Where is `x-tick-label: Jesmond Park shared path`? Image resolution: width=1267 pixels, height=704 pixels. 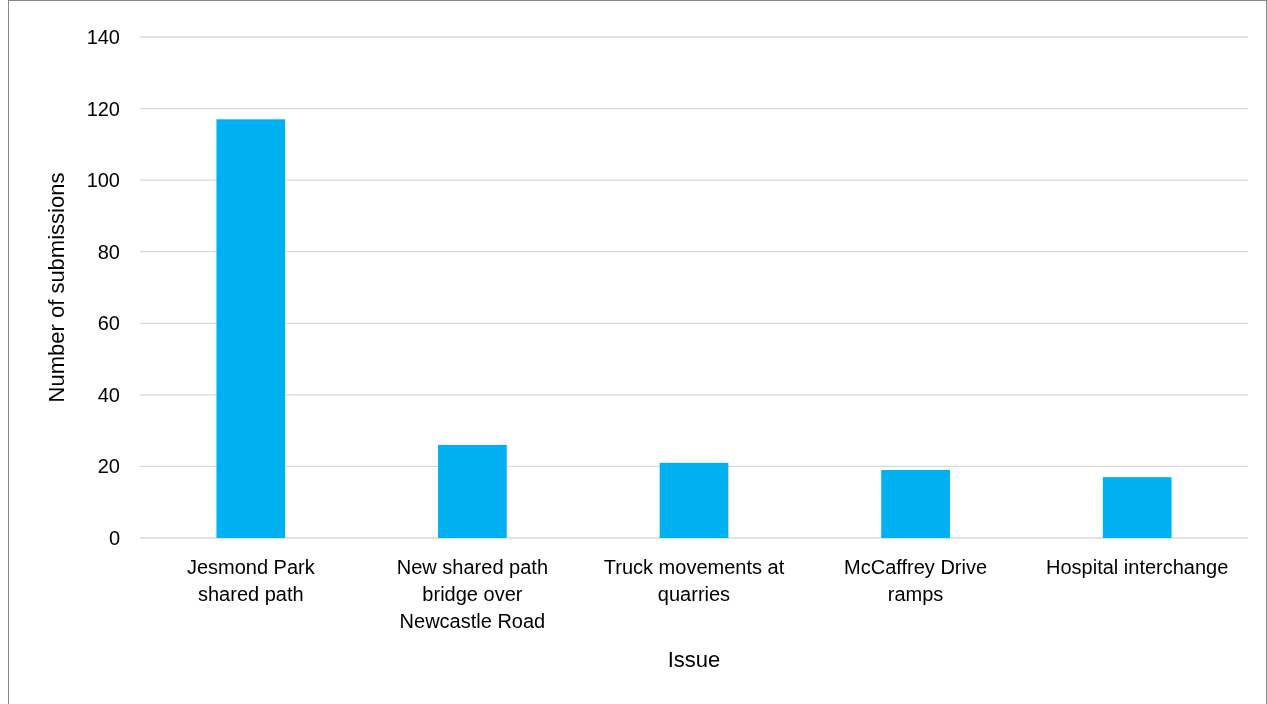 x-tick-label: Jesmond Park shared path is located at coordinates (251, 580).